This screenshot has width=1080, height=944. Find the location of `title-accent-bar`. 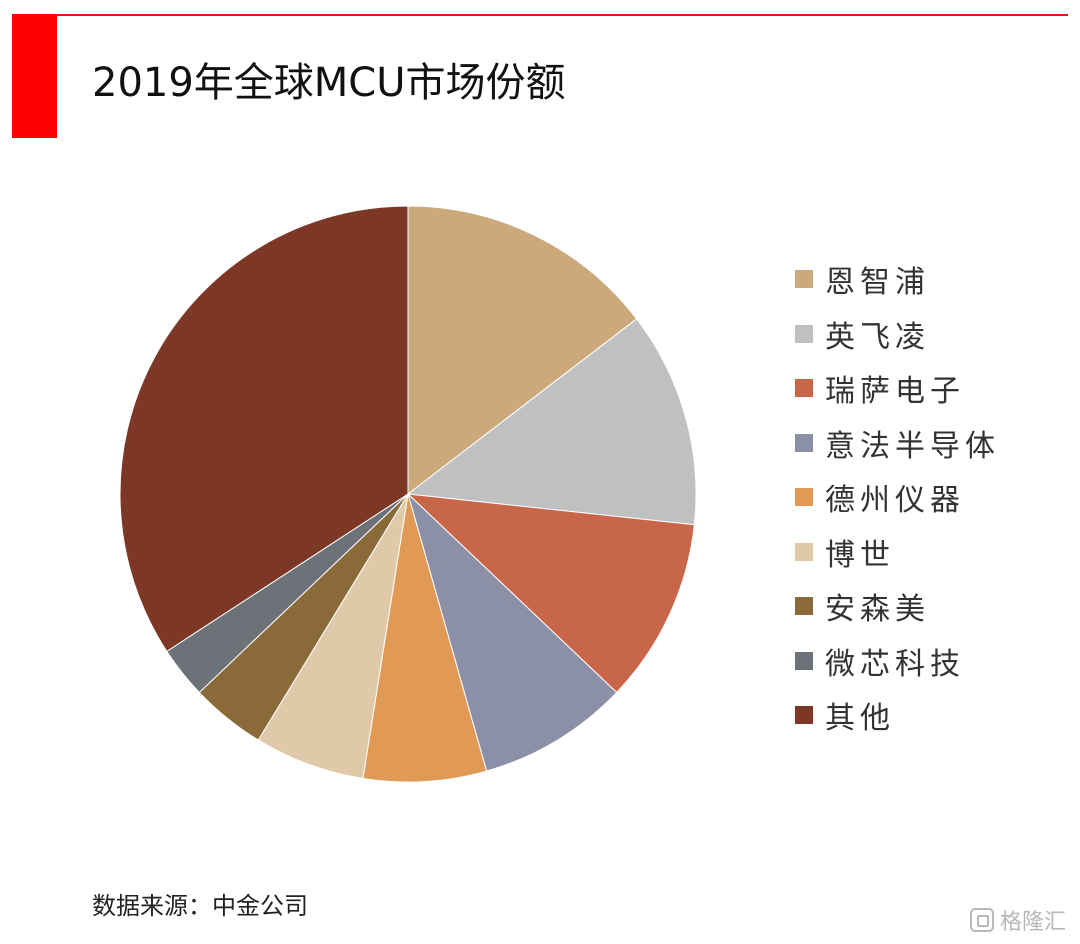

title-accent-bar is located at coordinates (34, 76).